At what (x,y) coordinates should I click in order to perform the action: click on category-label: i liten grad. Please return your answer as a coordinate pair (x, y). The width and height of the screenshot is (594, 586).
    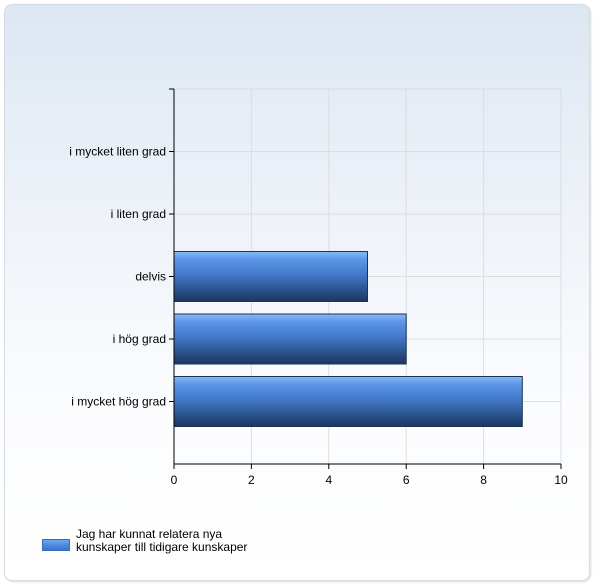
    Looking at the image, I should click on (138, 214).